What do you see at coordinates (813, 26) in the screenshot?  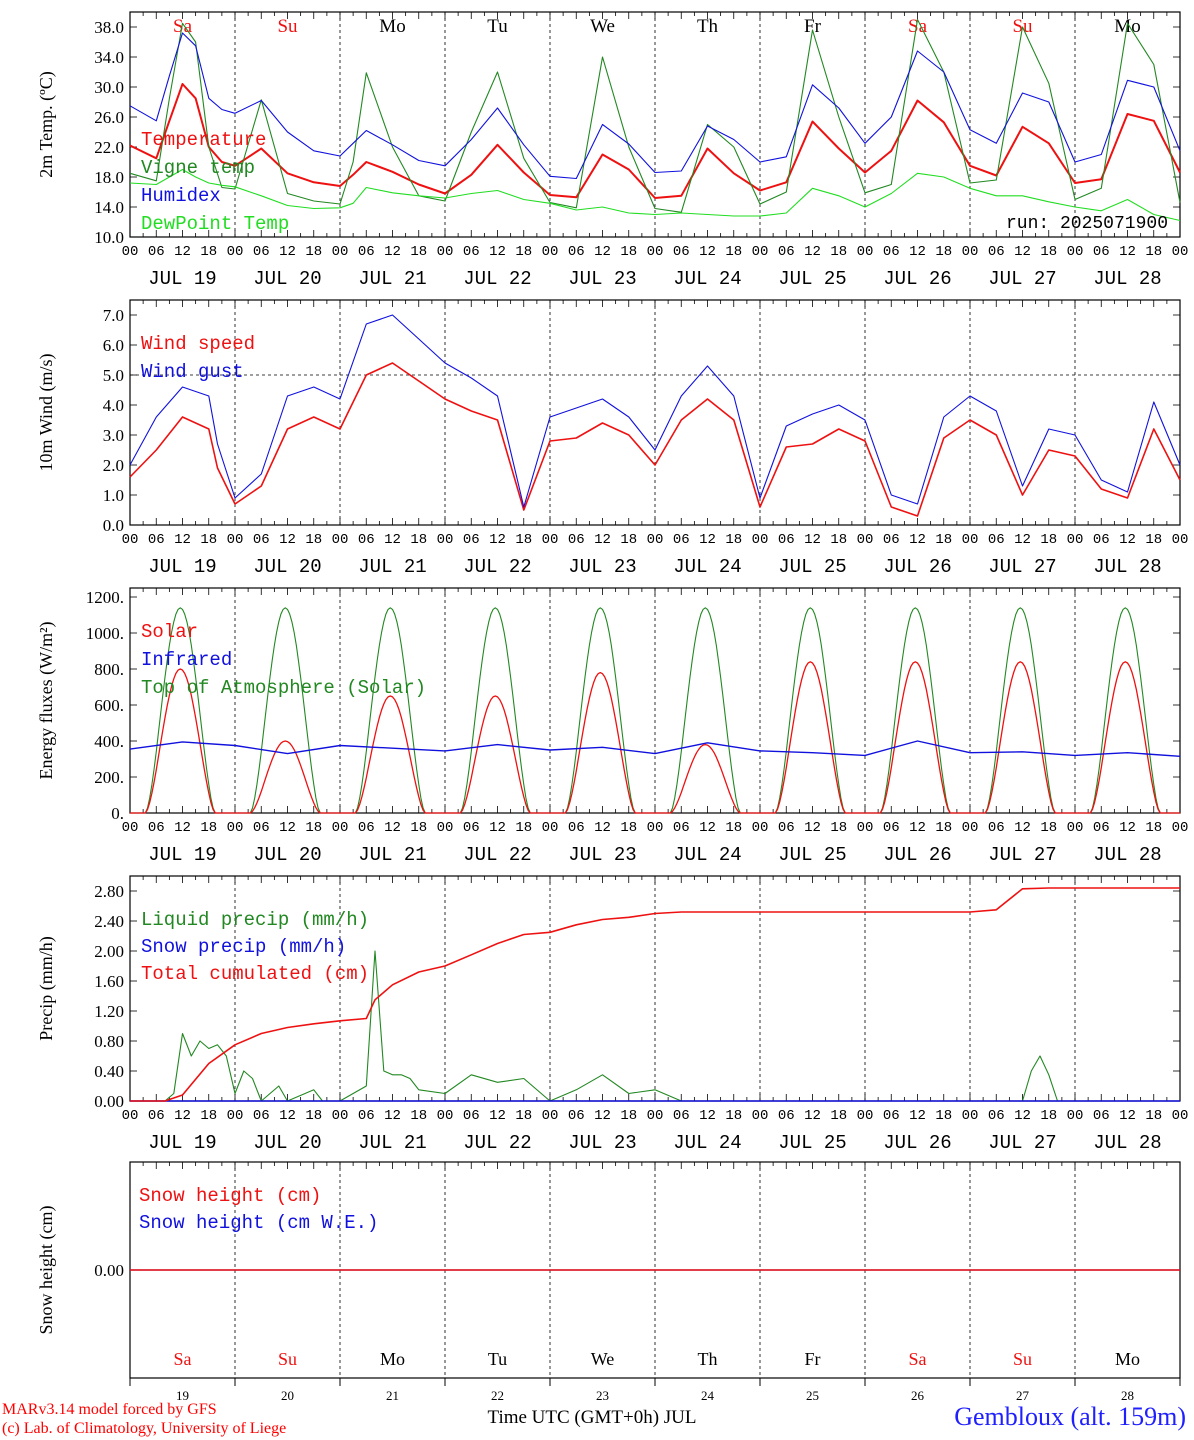 I see `day-label-top: Fr` at bounding box center [813, 26].